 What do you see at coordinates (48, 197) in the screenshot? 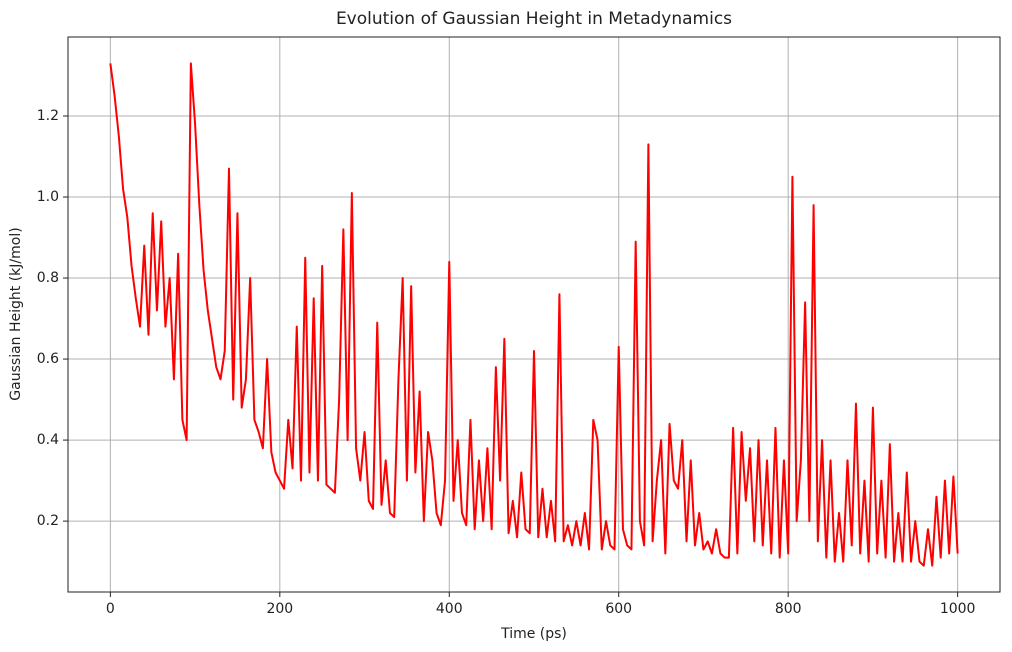
I see `y-tick-label: 1.0` at bounding box center [48, 197].